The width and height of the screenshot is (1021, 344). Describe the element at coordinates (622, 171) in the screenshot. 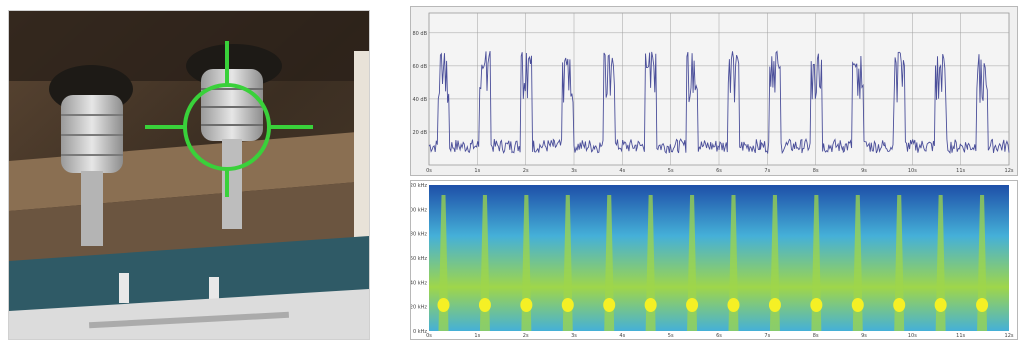

I see `wave-xtick: 4s` at that location.